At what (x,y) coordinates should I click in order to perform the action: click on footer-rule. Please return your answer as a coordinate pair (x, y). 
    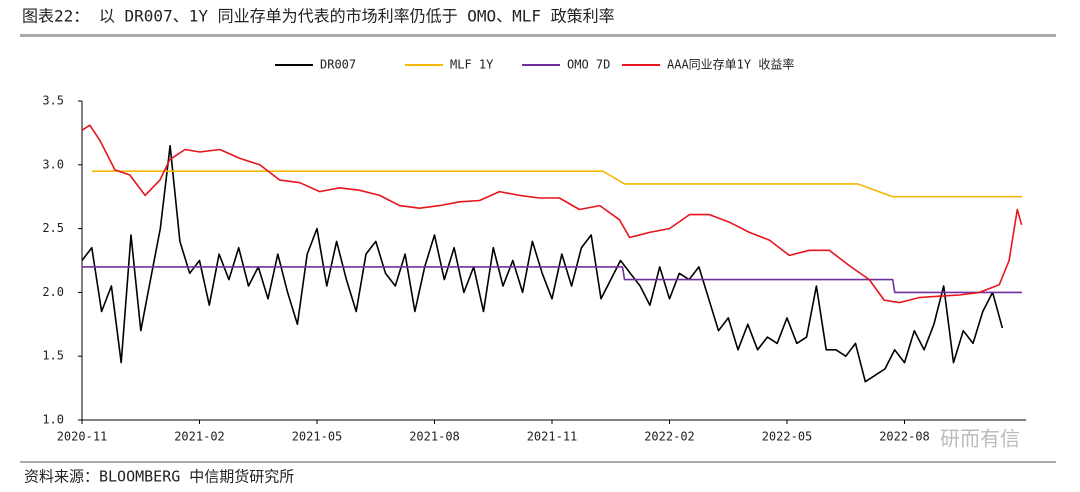
    Looking at the image, I should click on (538, 462).